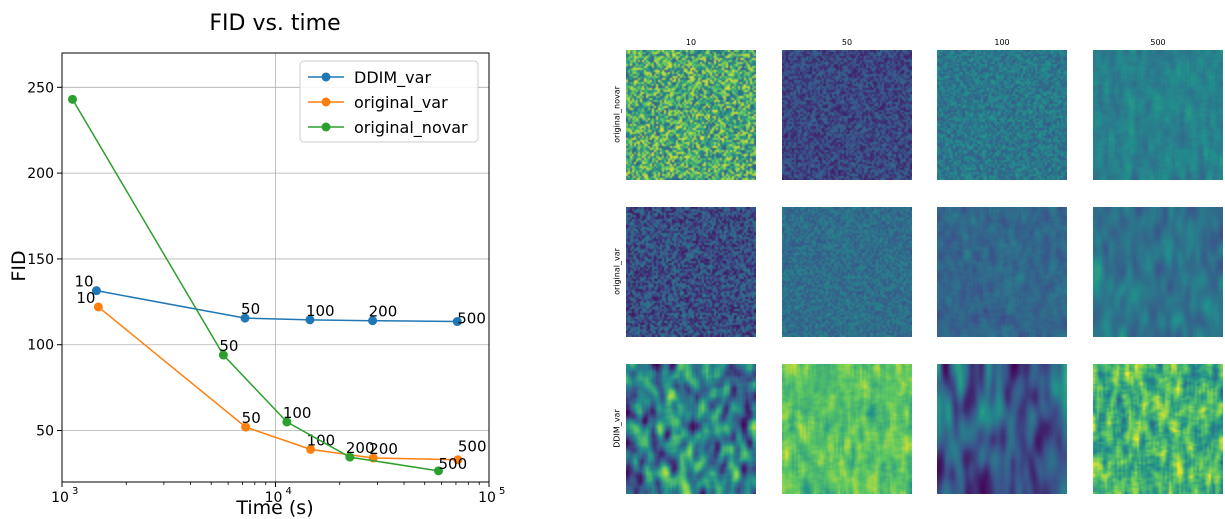 Image resolution: width=1225 pixels, height=519 pixels. What do you see at coordinates (277, 306) in the screenshot?
I see `series-line-DDIM_var` at bounding box center [277, 306].